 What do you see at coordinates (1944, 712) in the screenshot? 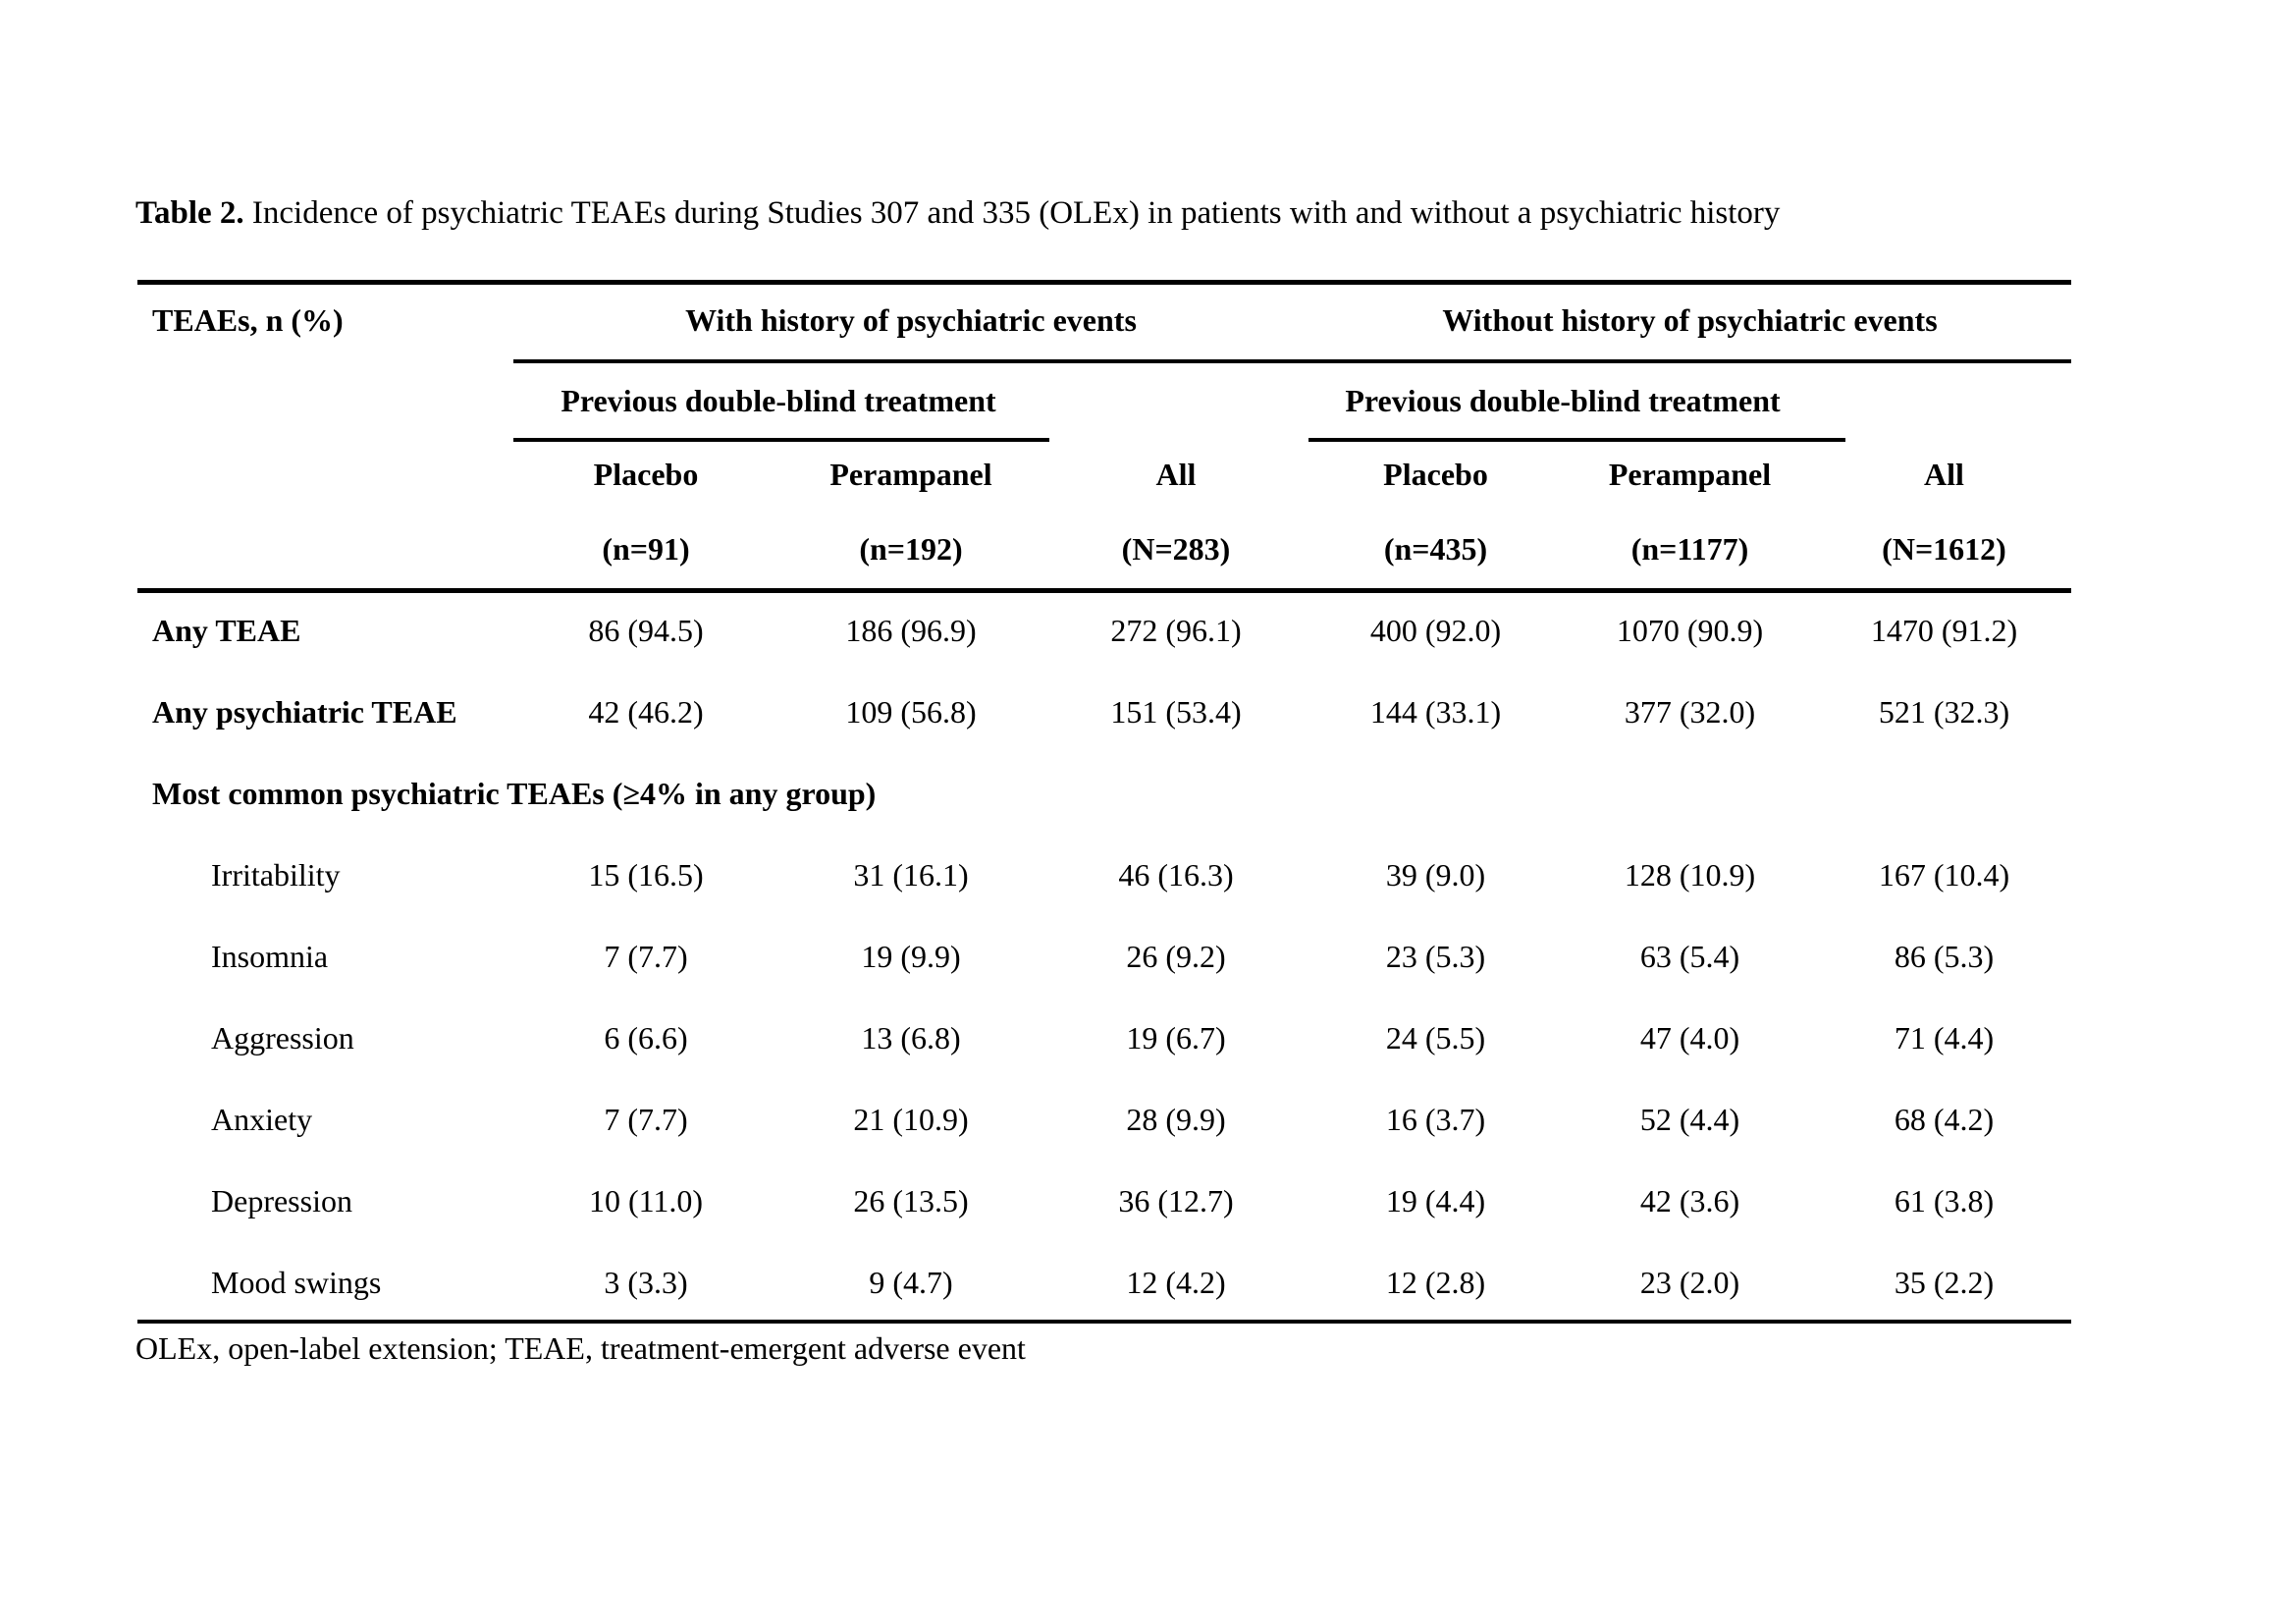
I see `cell-value: 521 (32.3)` at bounding box center [1944, 712].